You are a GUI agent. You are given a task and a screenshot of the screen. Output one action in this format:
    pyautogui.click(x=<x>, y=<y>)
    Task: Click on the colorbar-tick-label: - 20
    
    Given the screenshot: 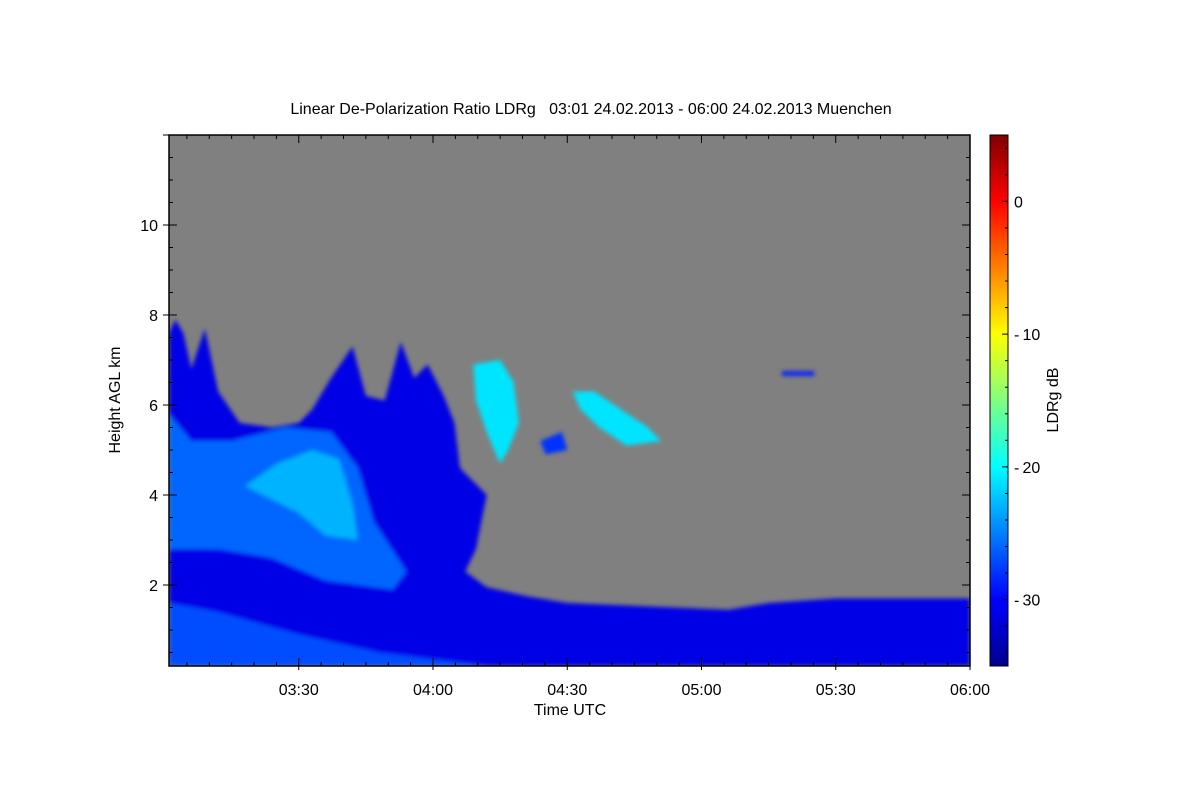 What is the action you would take?
    pyautogui.click(x=1027, y=468)
    